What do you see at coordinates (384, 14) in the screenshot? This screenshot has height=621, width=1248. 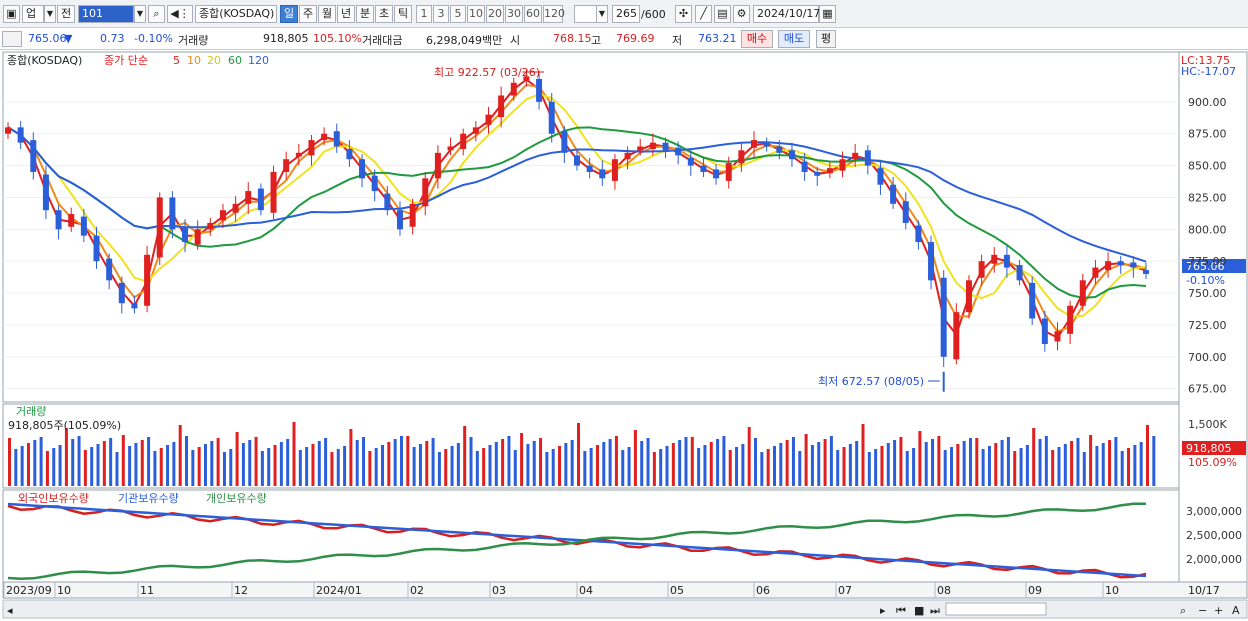 I see `tab-period-5: 초` at bounding box center [384, 14].